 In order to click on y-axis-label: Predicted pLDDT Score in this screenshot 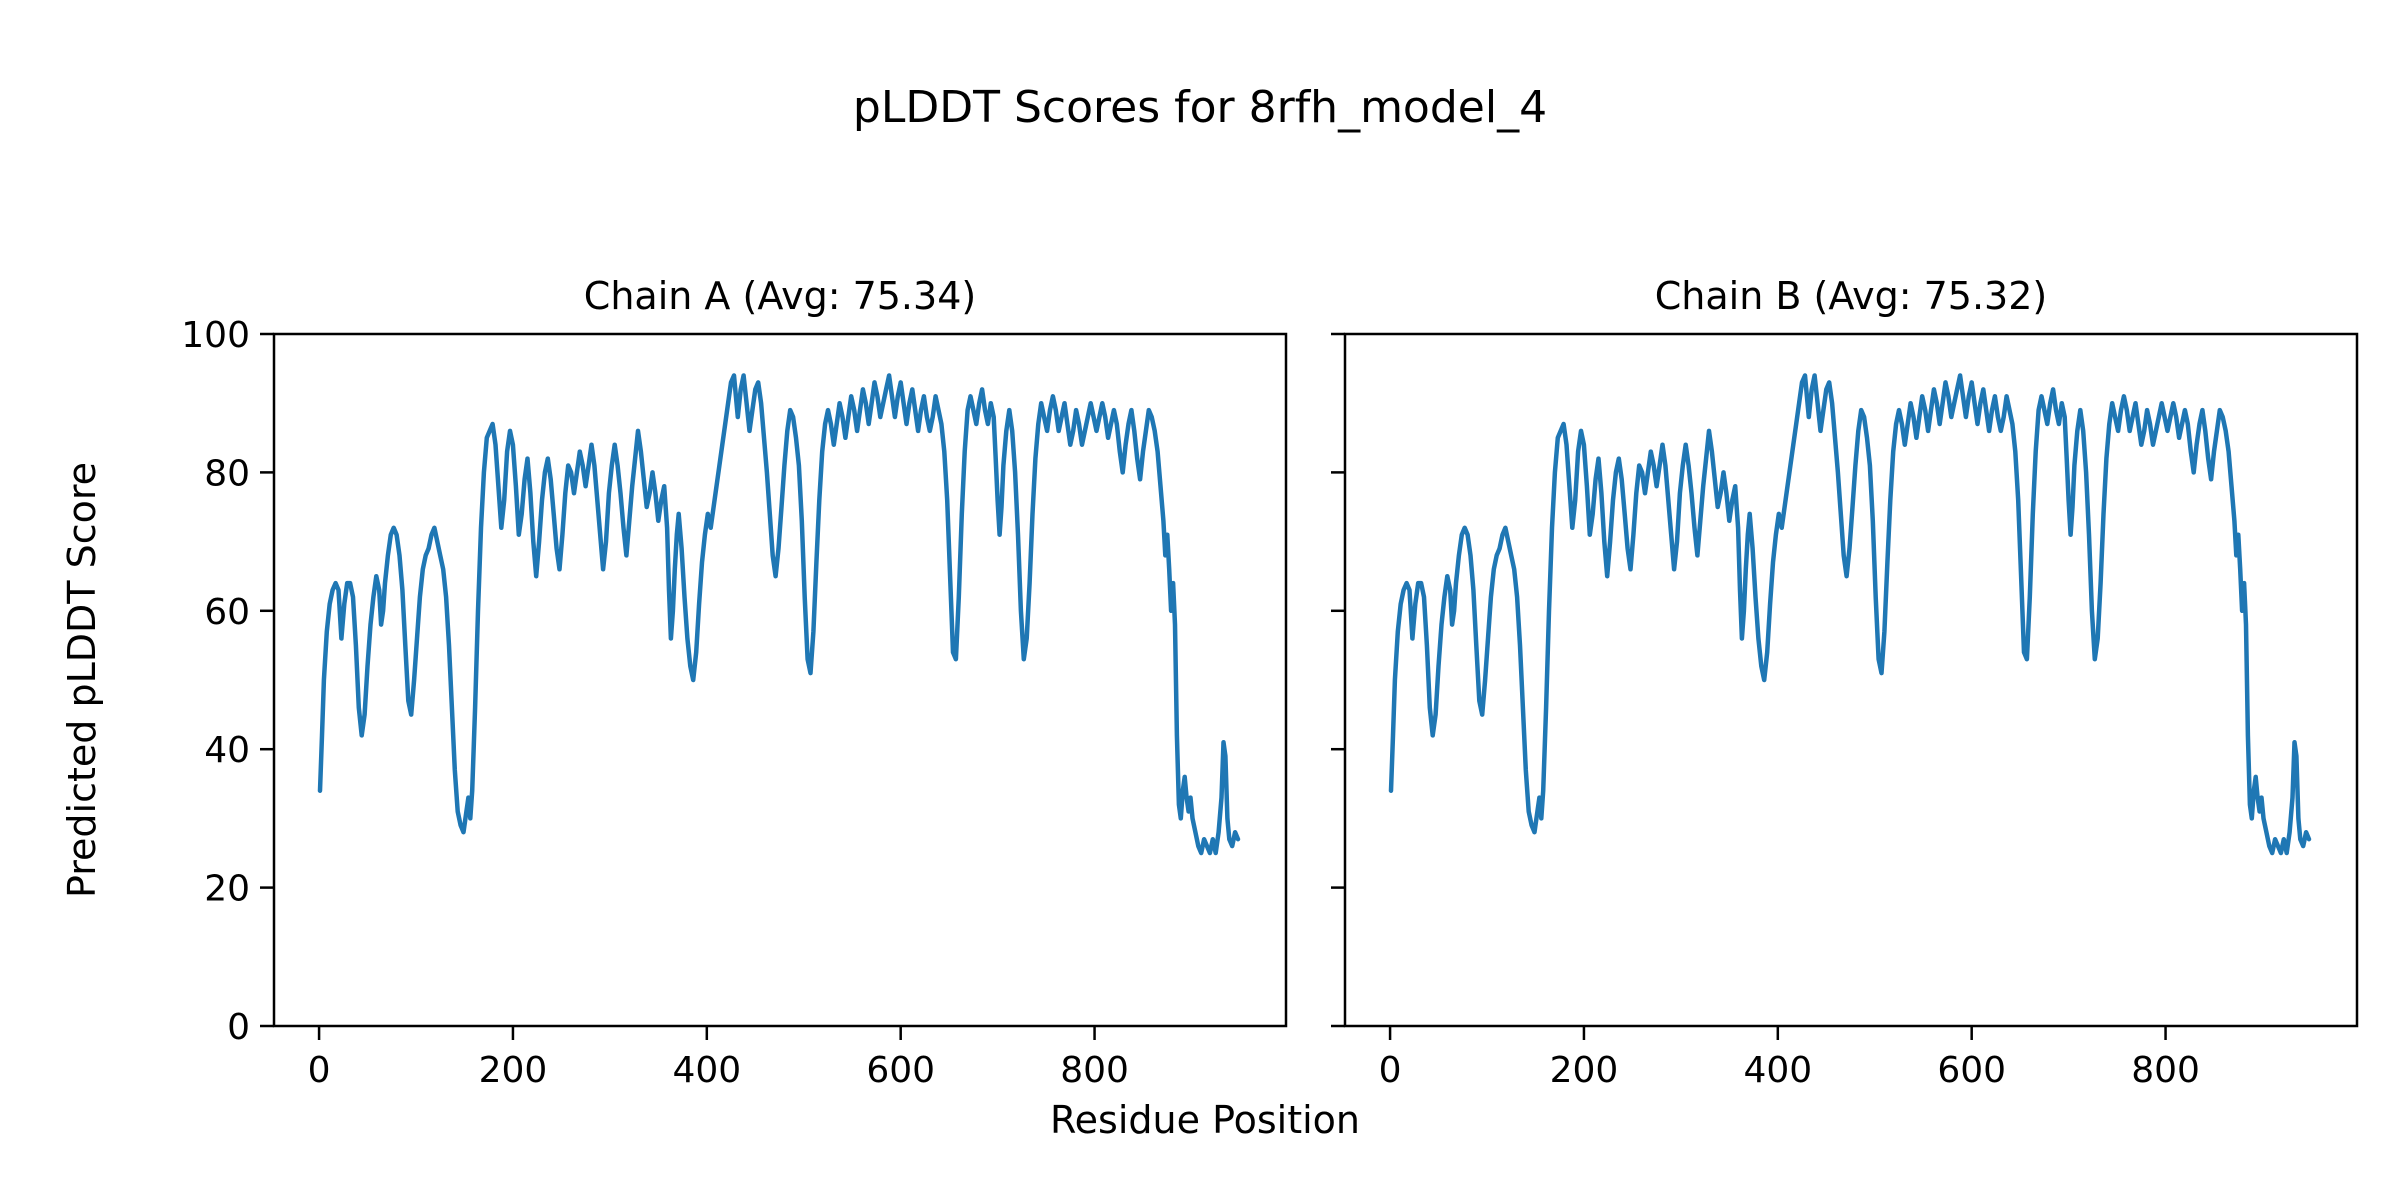, I will do `click(82, 680)`.